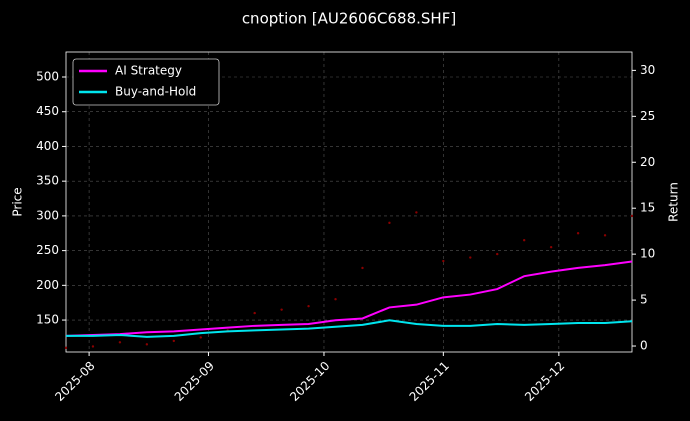  I want to click on chart-title: cnoption [AU2606C688.SHF], so click(349, 19).